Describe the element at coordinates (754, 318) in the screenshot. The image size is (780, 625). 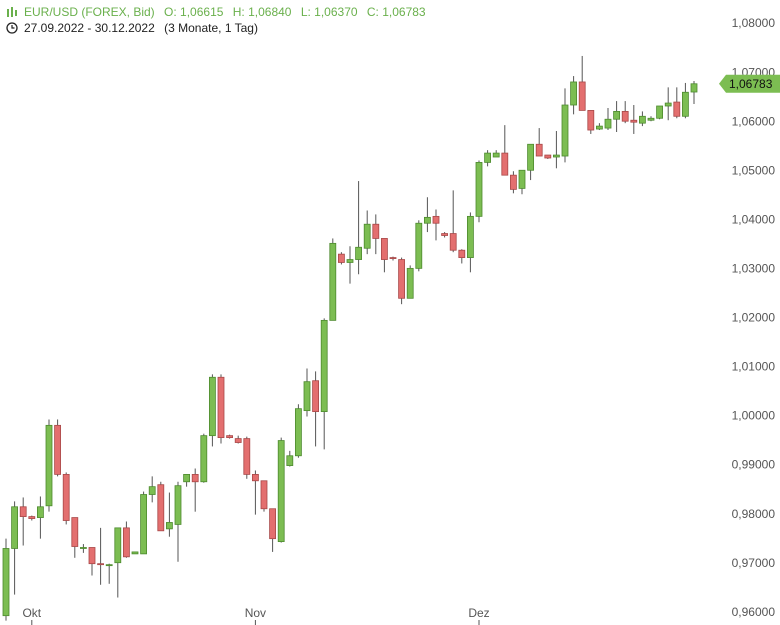
I see `y-tick-label: 1,02000` at that location.